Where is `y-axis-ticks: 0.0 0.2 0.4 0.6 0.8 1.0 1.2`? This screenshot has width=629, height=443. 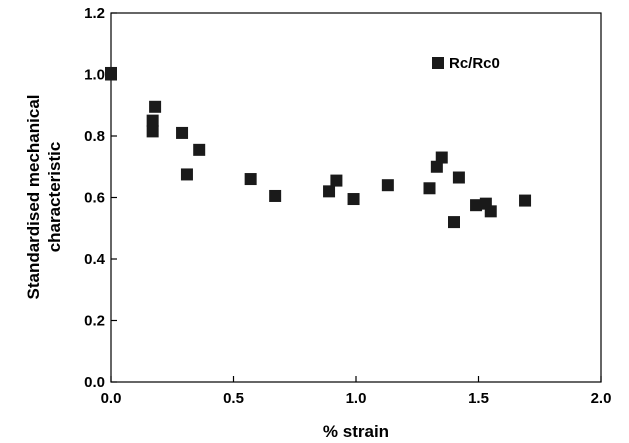
y-axis-ticks: 0.0 0.2 0.4 0.6 0.8 1.0 1.2 is located at coordinates (100, 198).